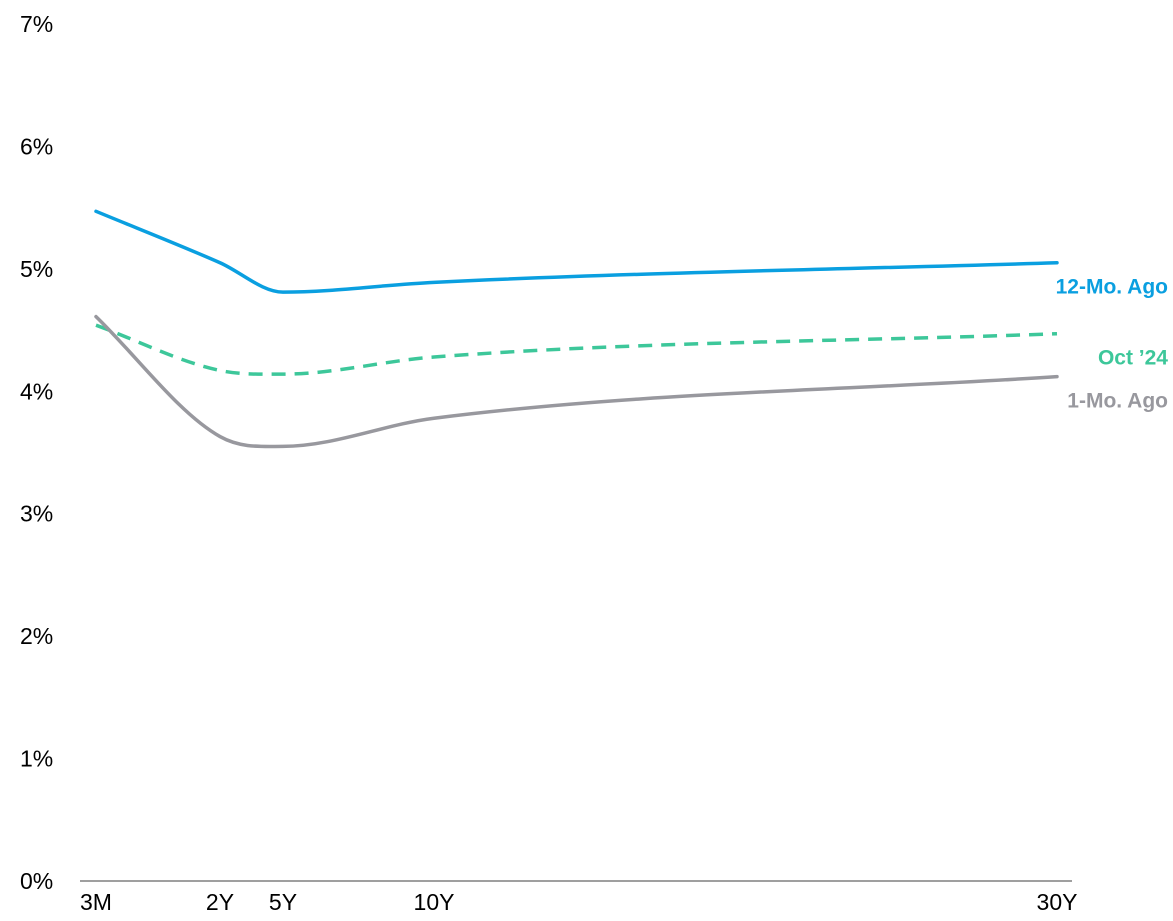 The width and height of the screenshot is (1173, 921). I want to click on series-label: 12-Mo. Ago, so click(1112, 287).